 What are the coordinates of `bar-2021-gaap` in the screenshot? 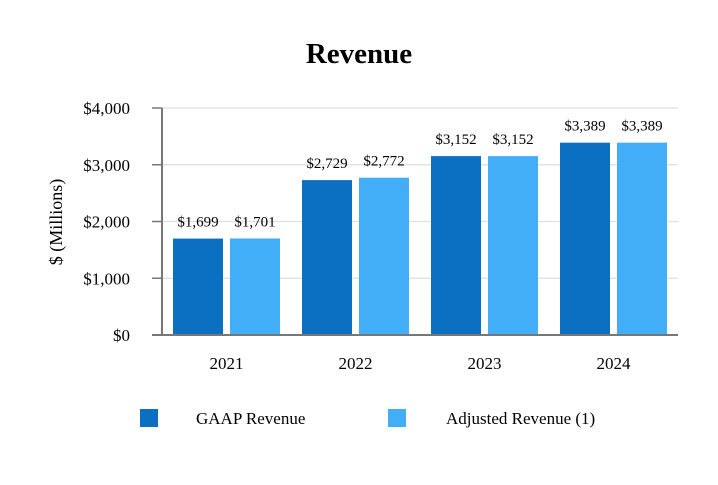 It's located at (198, 286).